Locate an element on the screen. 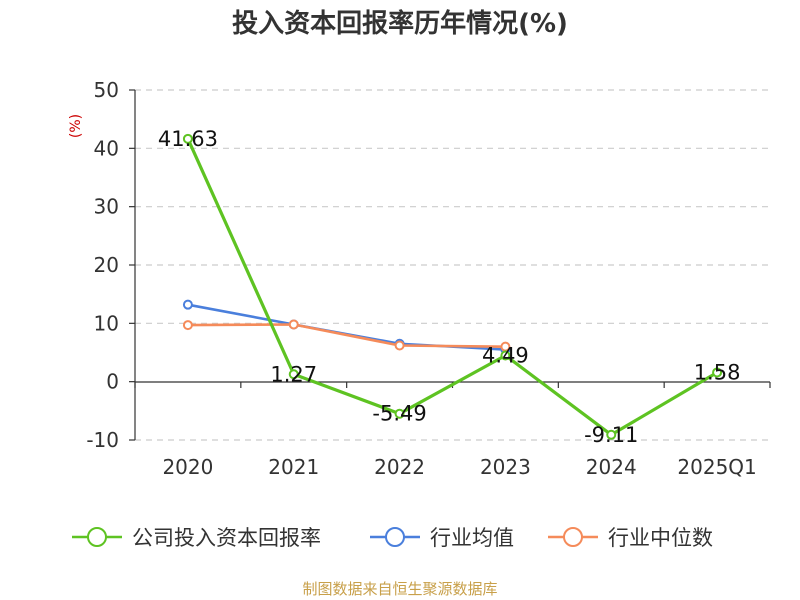 This screenshot has height=600, width=800. y-tick-label: 50 is located at coordinates (106, 90).